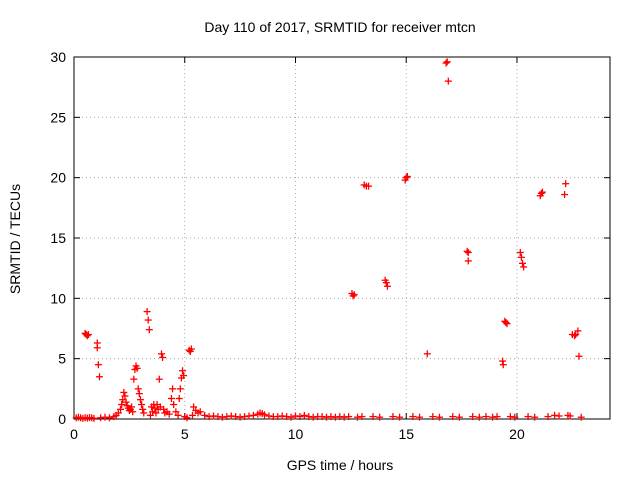 The width and height of the screenshot is (640, 480). Describe the element at coordinates (62, 359) in the screenshot. I see `y-tick-label: 5` at that location.